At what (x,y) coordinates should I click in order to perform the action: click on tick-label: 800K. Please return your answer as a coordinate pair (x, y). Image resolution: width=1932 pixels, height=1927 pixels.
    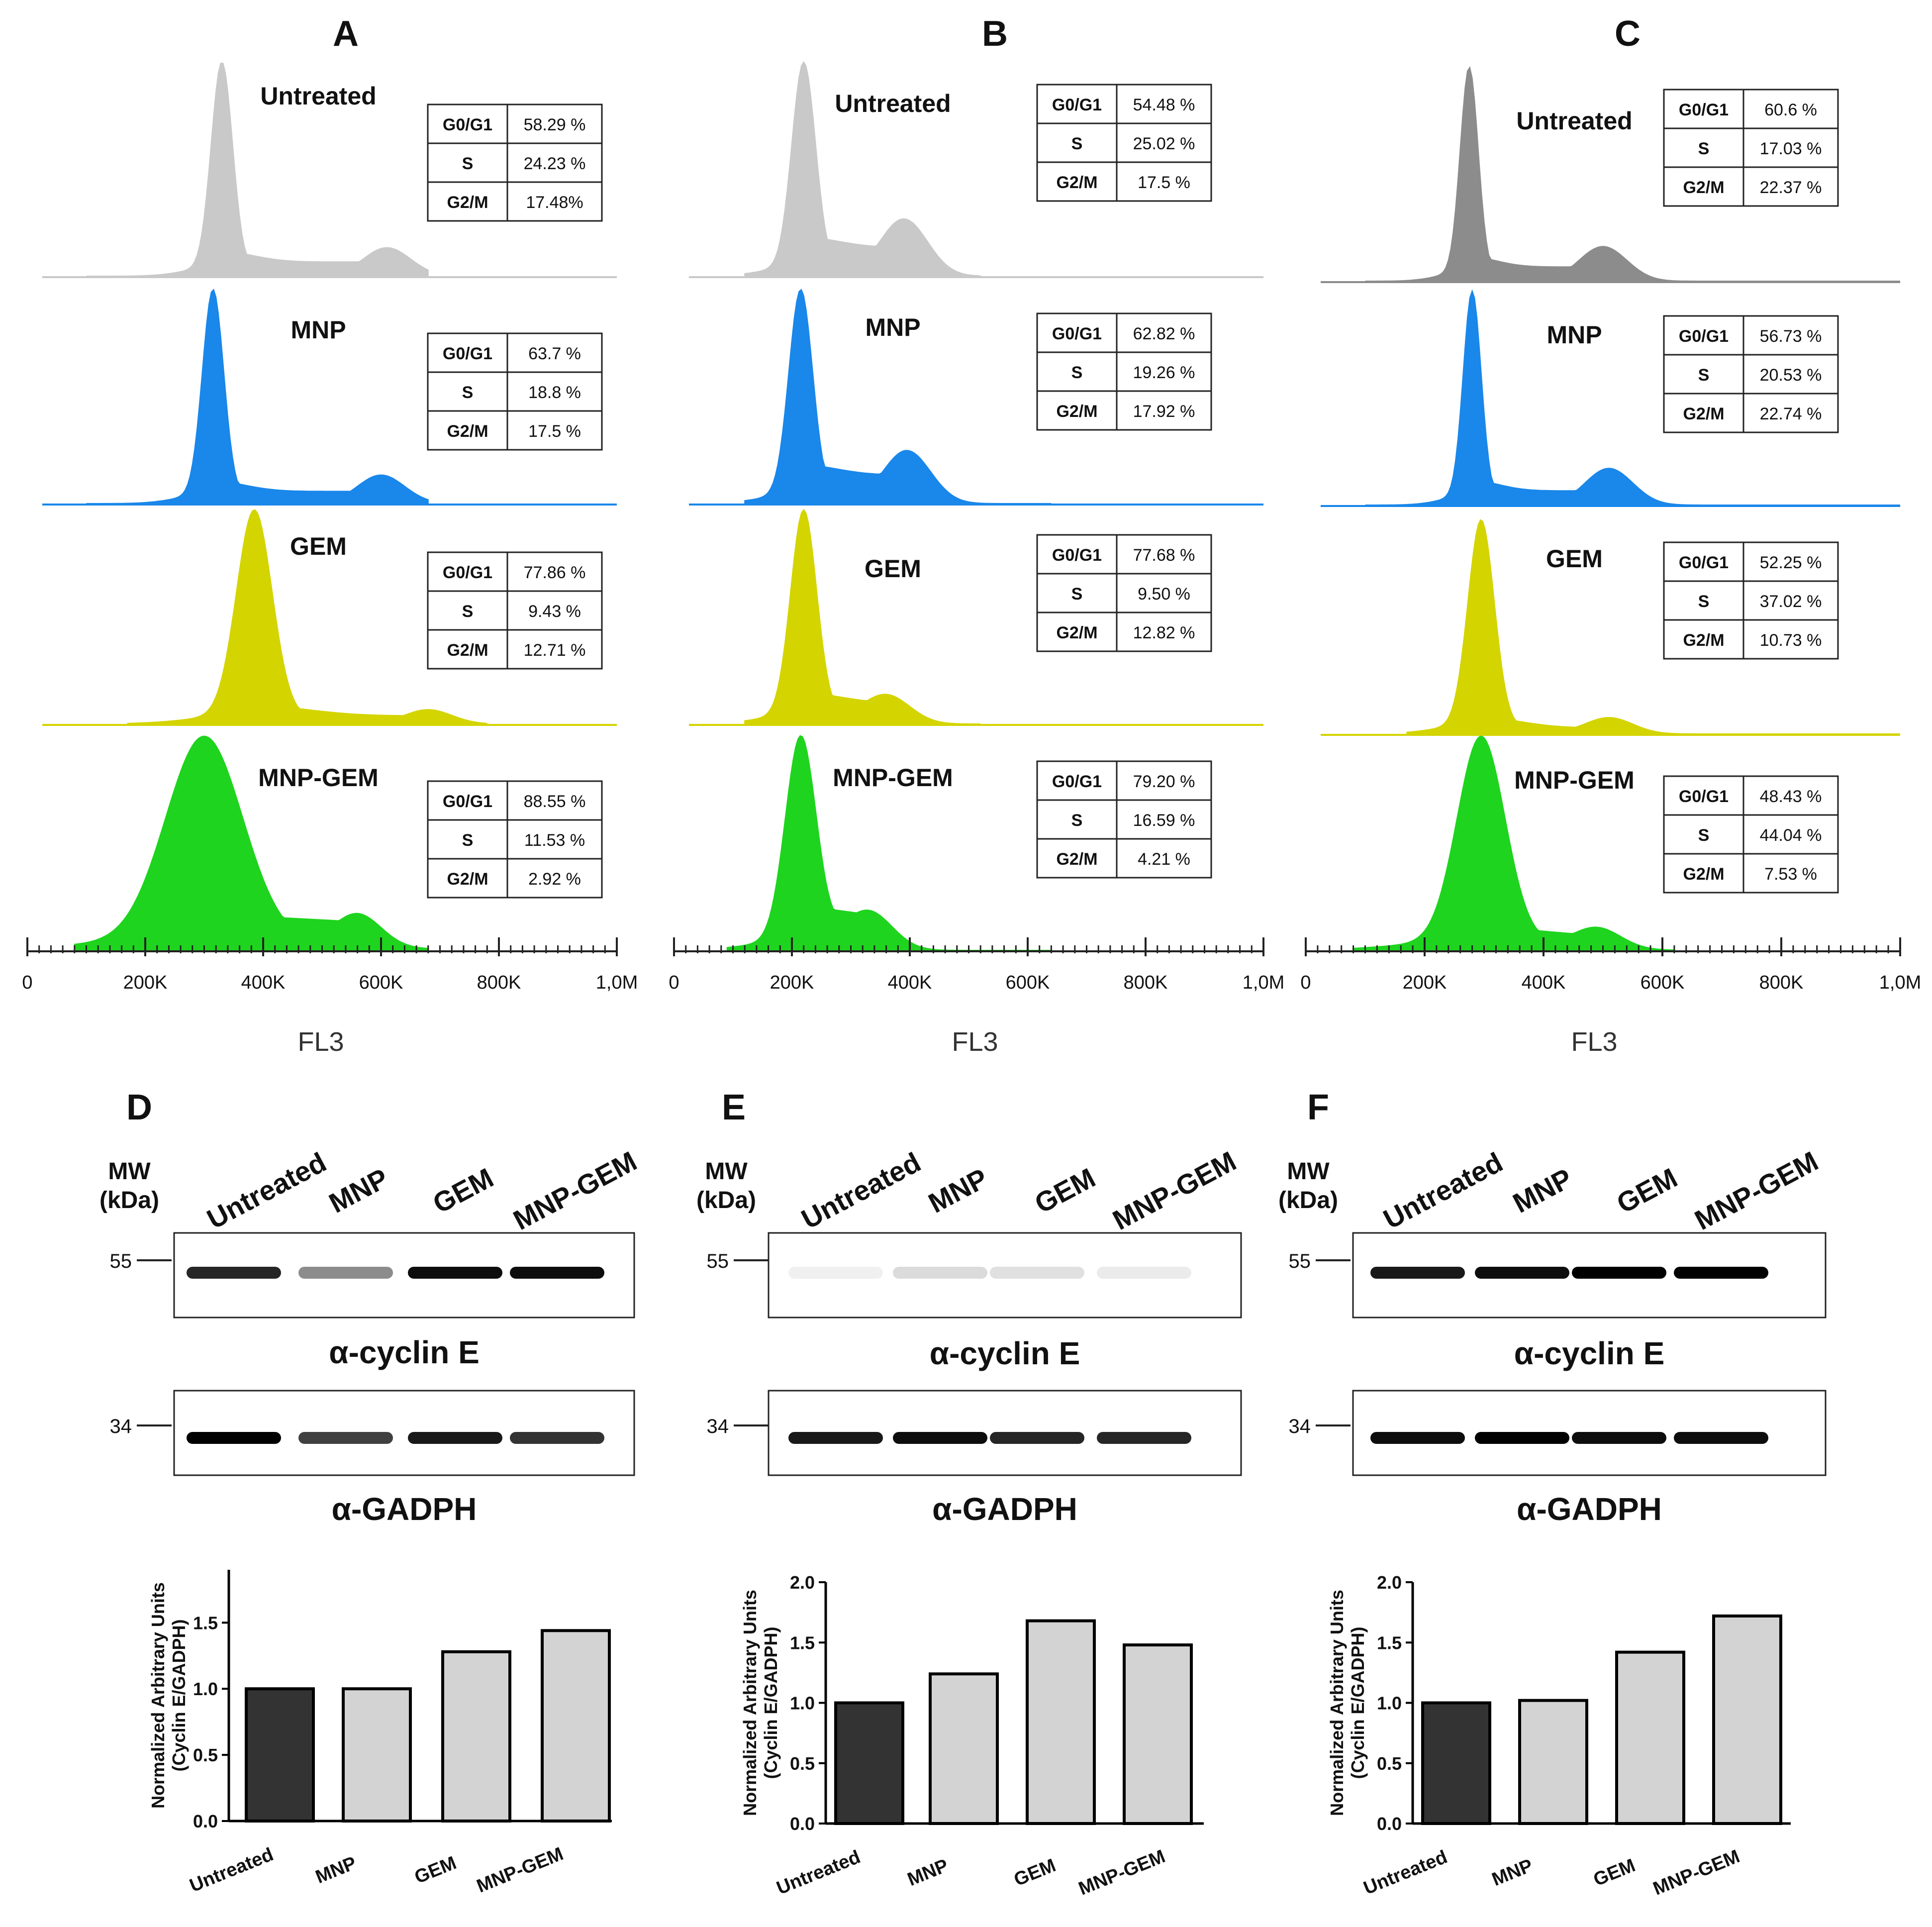
    Looking at the image, I should click on (1146, 982).